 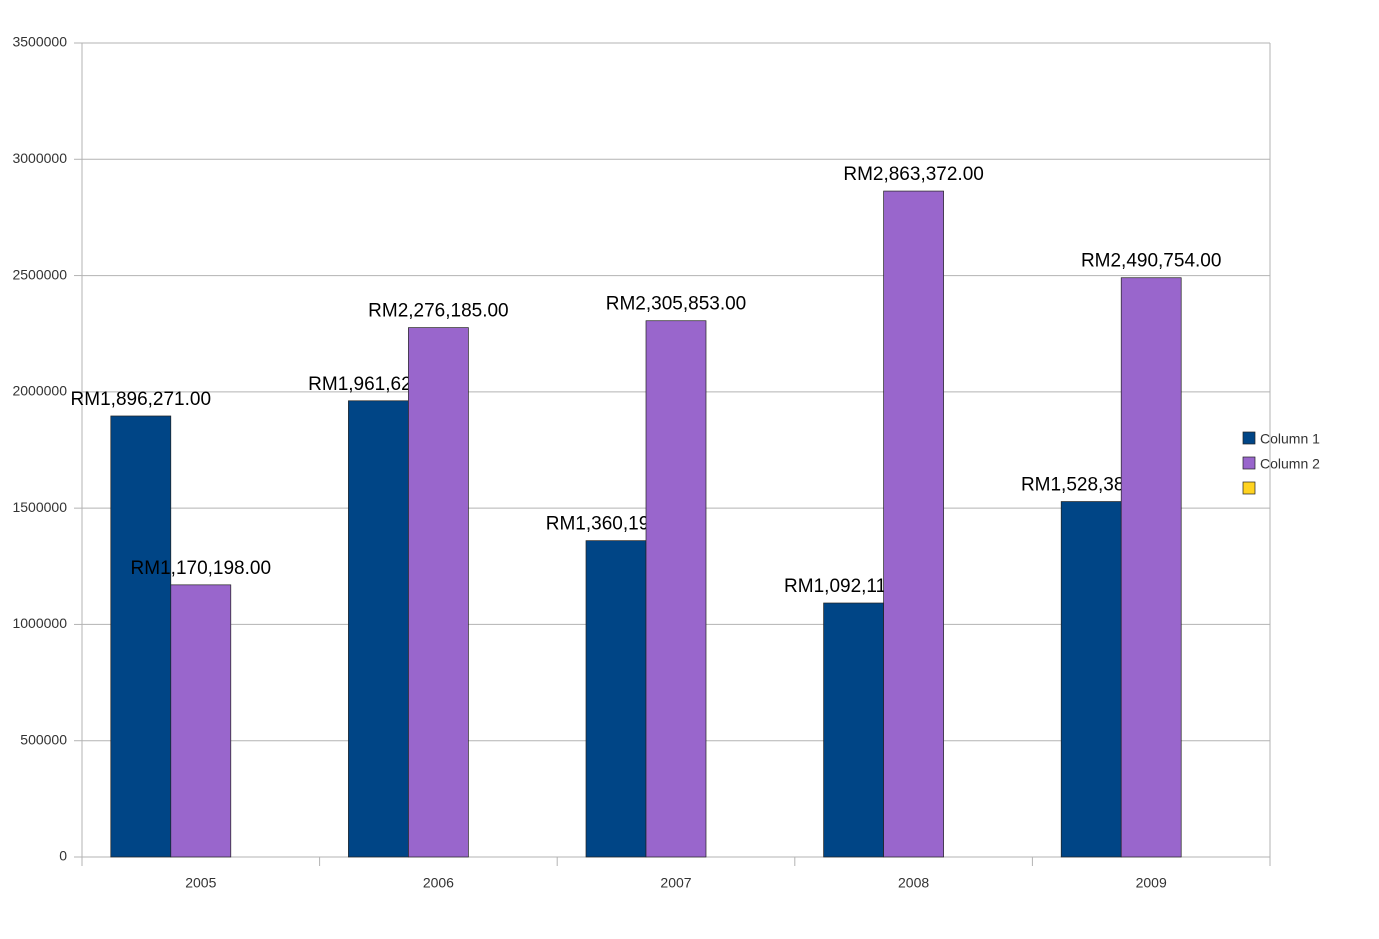 I want to click on x-tick-label: 2008, so click(x=913, y=883).